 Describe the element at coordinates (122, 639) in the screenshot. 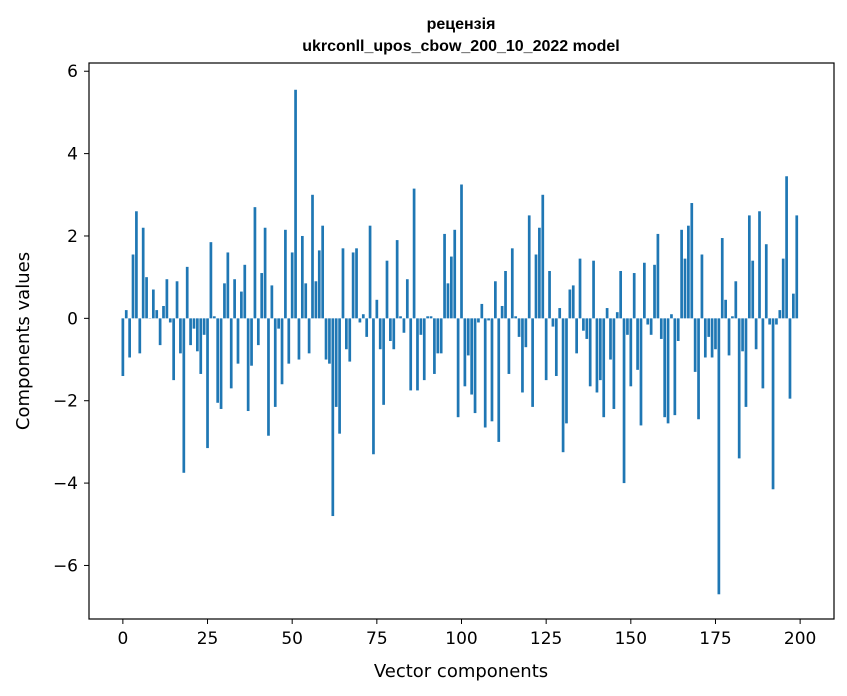

I see `x-tick-label: 0` at that location.